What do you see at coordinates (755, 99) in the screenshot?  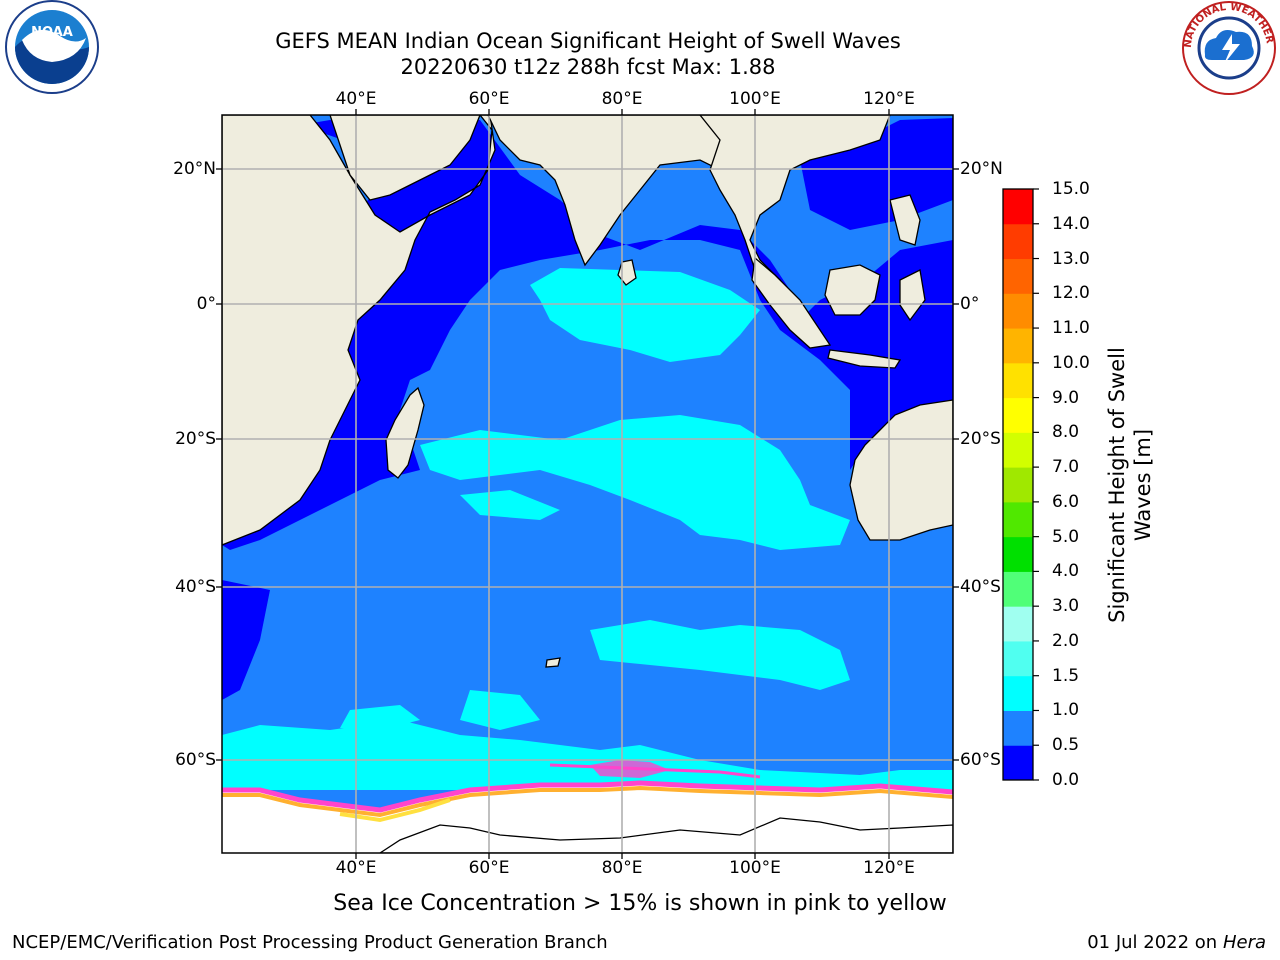 I see `lon-label-top-100e: 100°E` at bounding box center [755, 99].